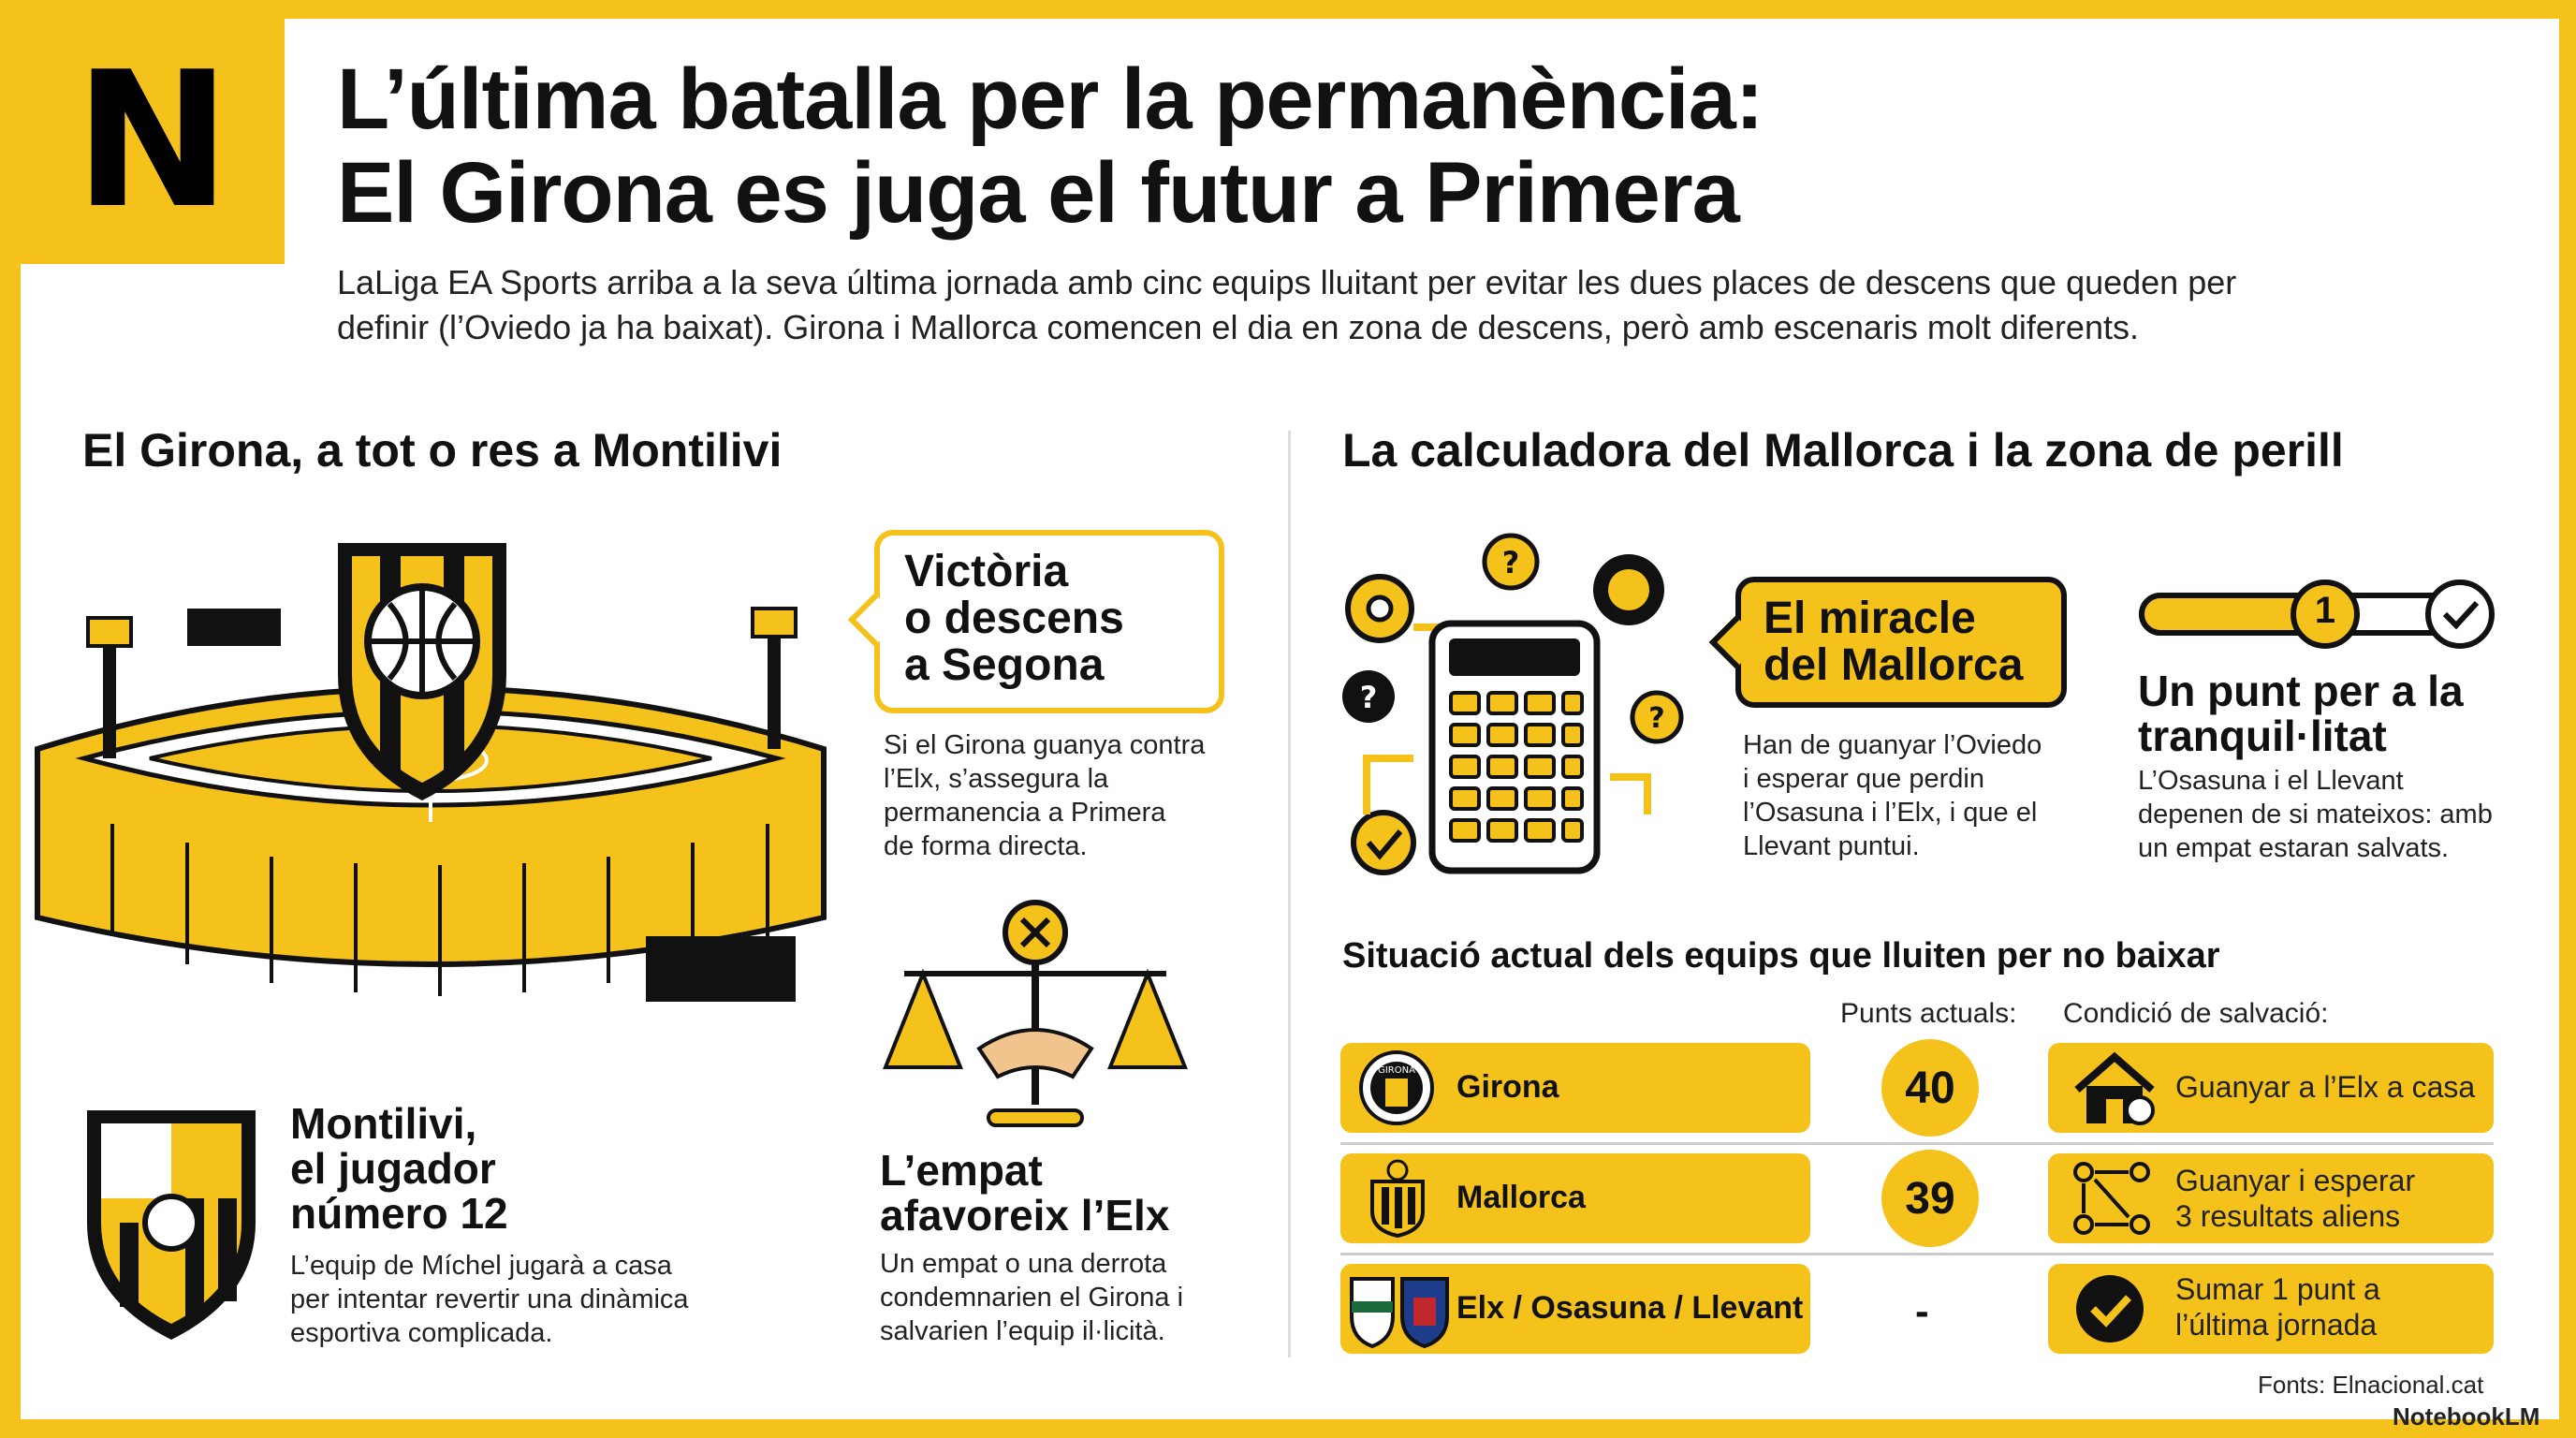 Image resolution: width=2576 pixels, height=1438 pixels. Describe the element at coordinates (432, 450) in the screenshot. I see `left-section-heading: El Girona, a tot o res a Montilivi` at that location.